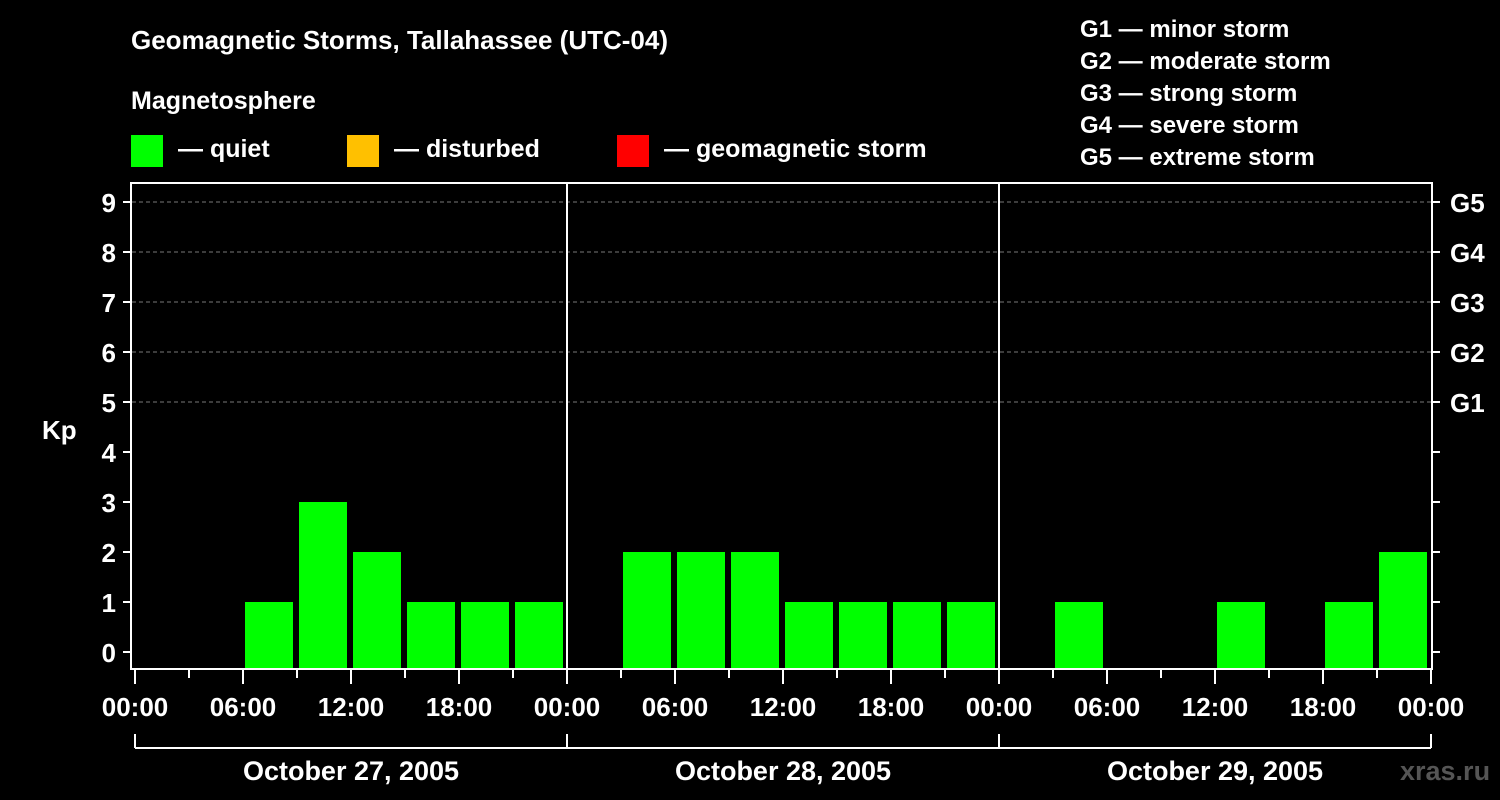 Image resolution: width=1500 pixels, height=800 pixels. Describe the element at coordinates (459, 707) in the screenshot. I see `x-tick-label-4: 18:00` at that location.